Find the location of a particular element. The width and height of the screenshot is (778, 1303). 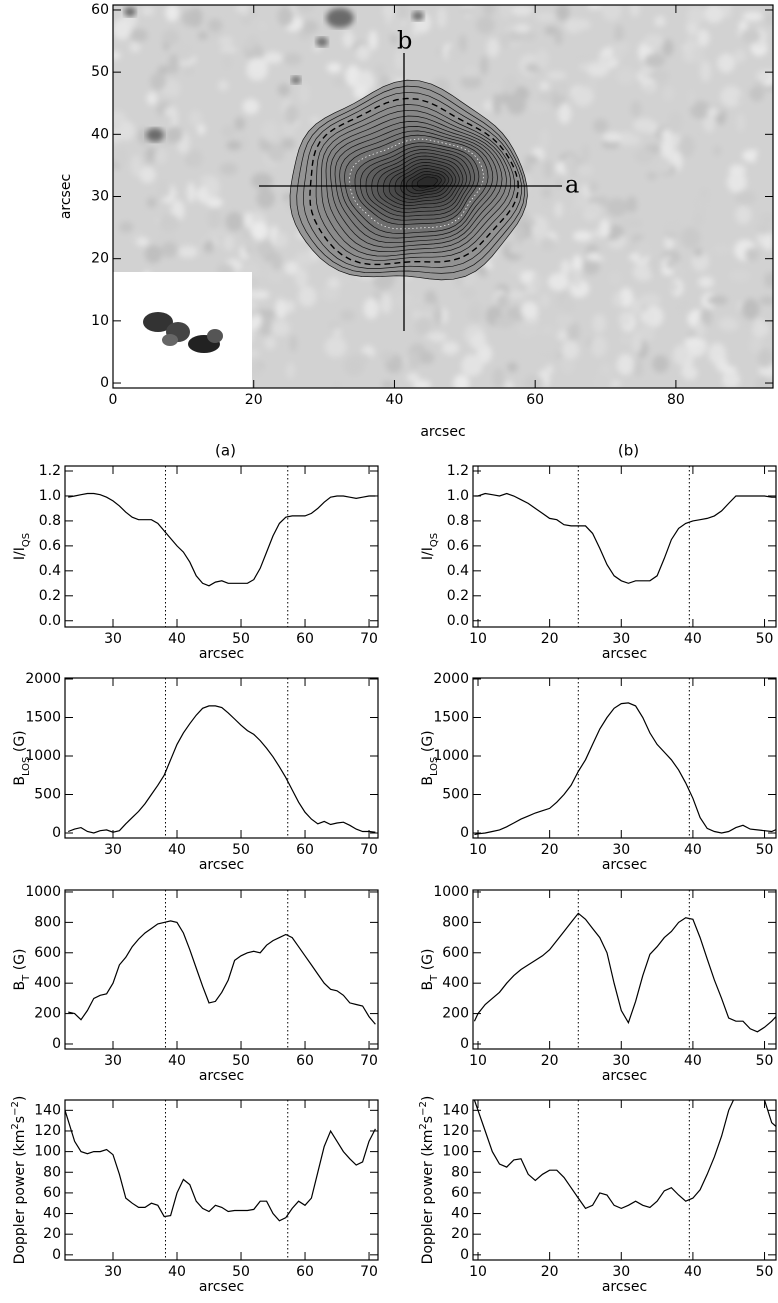

y-tick-label: 40 is located at coordinates (52, 1214).